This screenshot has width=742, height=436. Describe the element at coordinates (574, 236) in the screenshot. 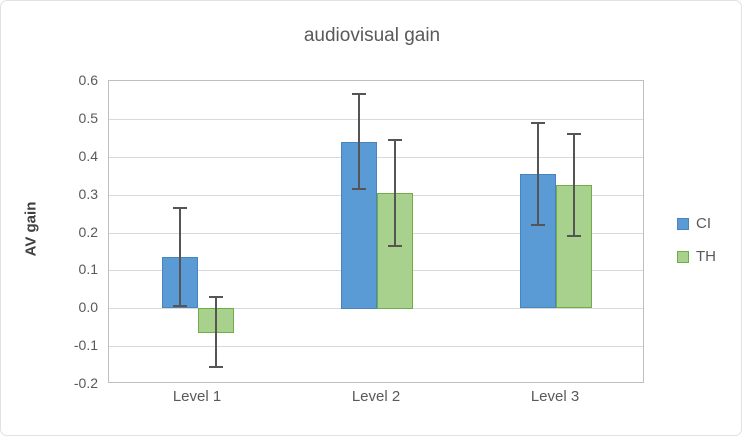

I see `error-bar-th-level-3-low-cap` at that location.